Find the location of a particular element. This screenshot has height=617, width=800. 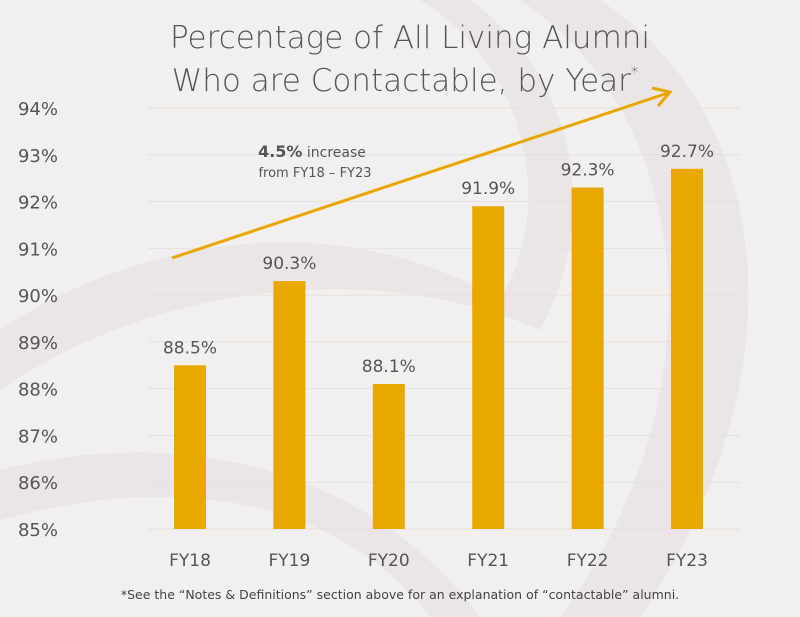

data-label: 88.5% is located at coordinates (190, 348).